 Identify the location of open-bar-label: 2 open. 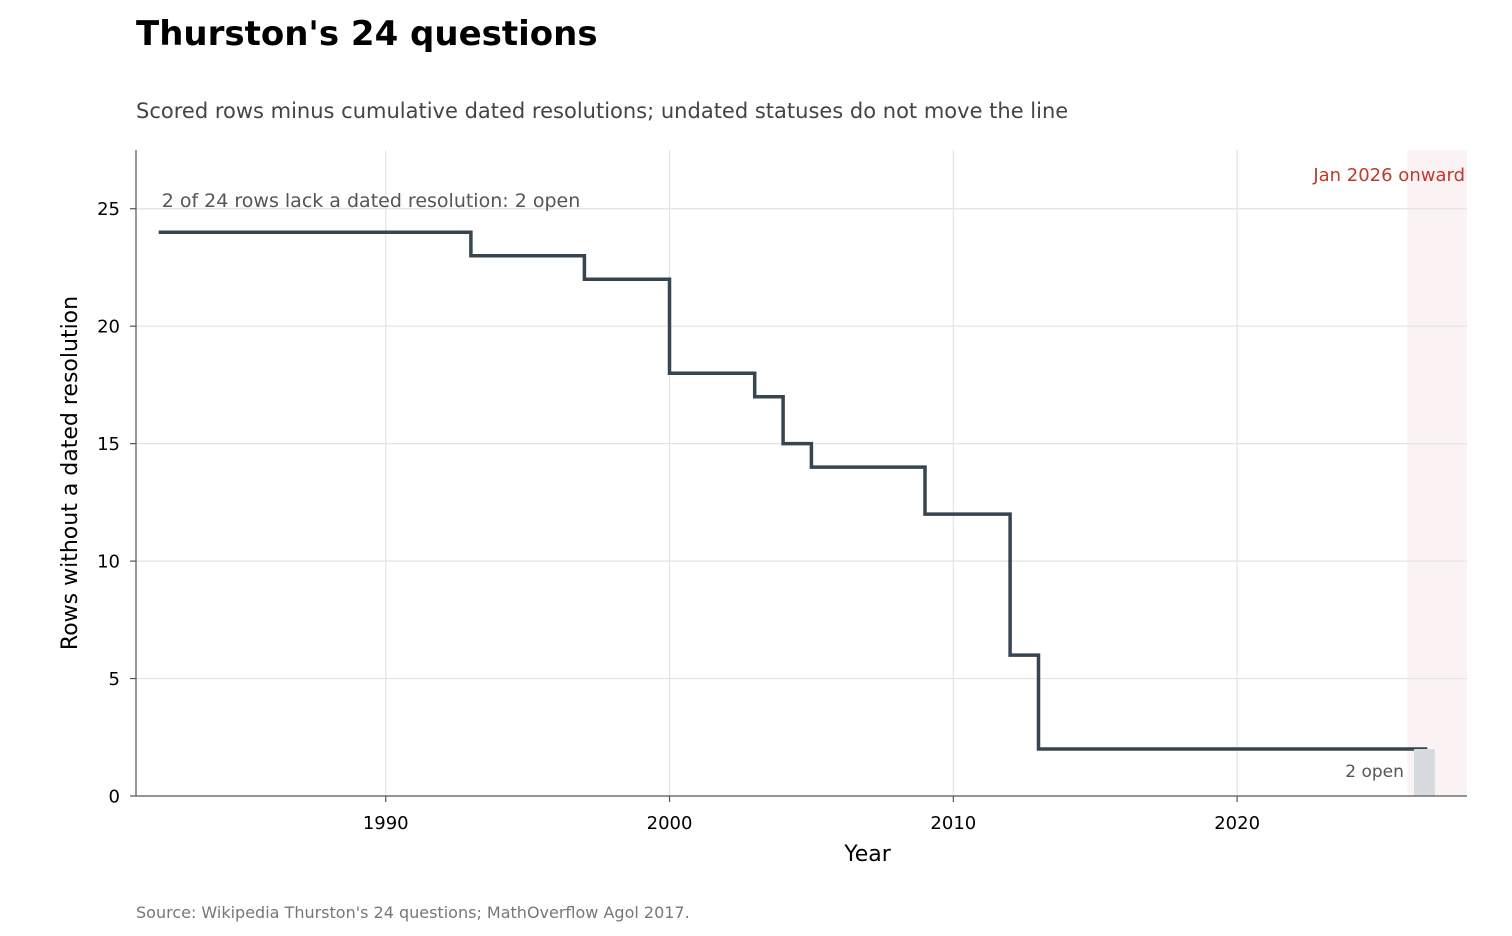
(1374, 772).